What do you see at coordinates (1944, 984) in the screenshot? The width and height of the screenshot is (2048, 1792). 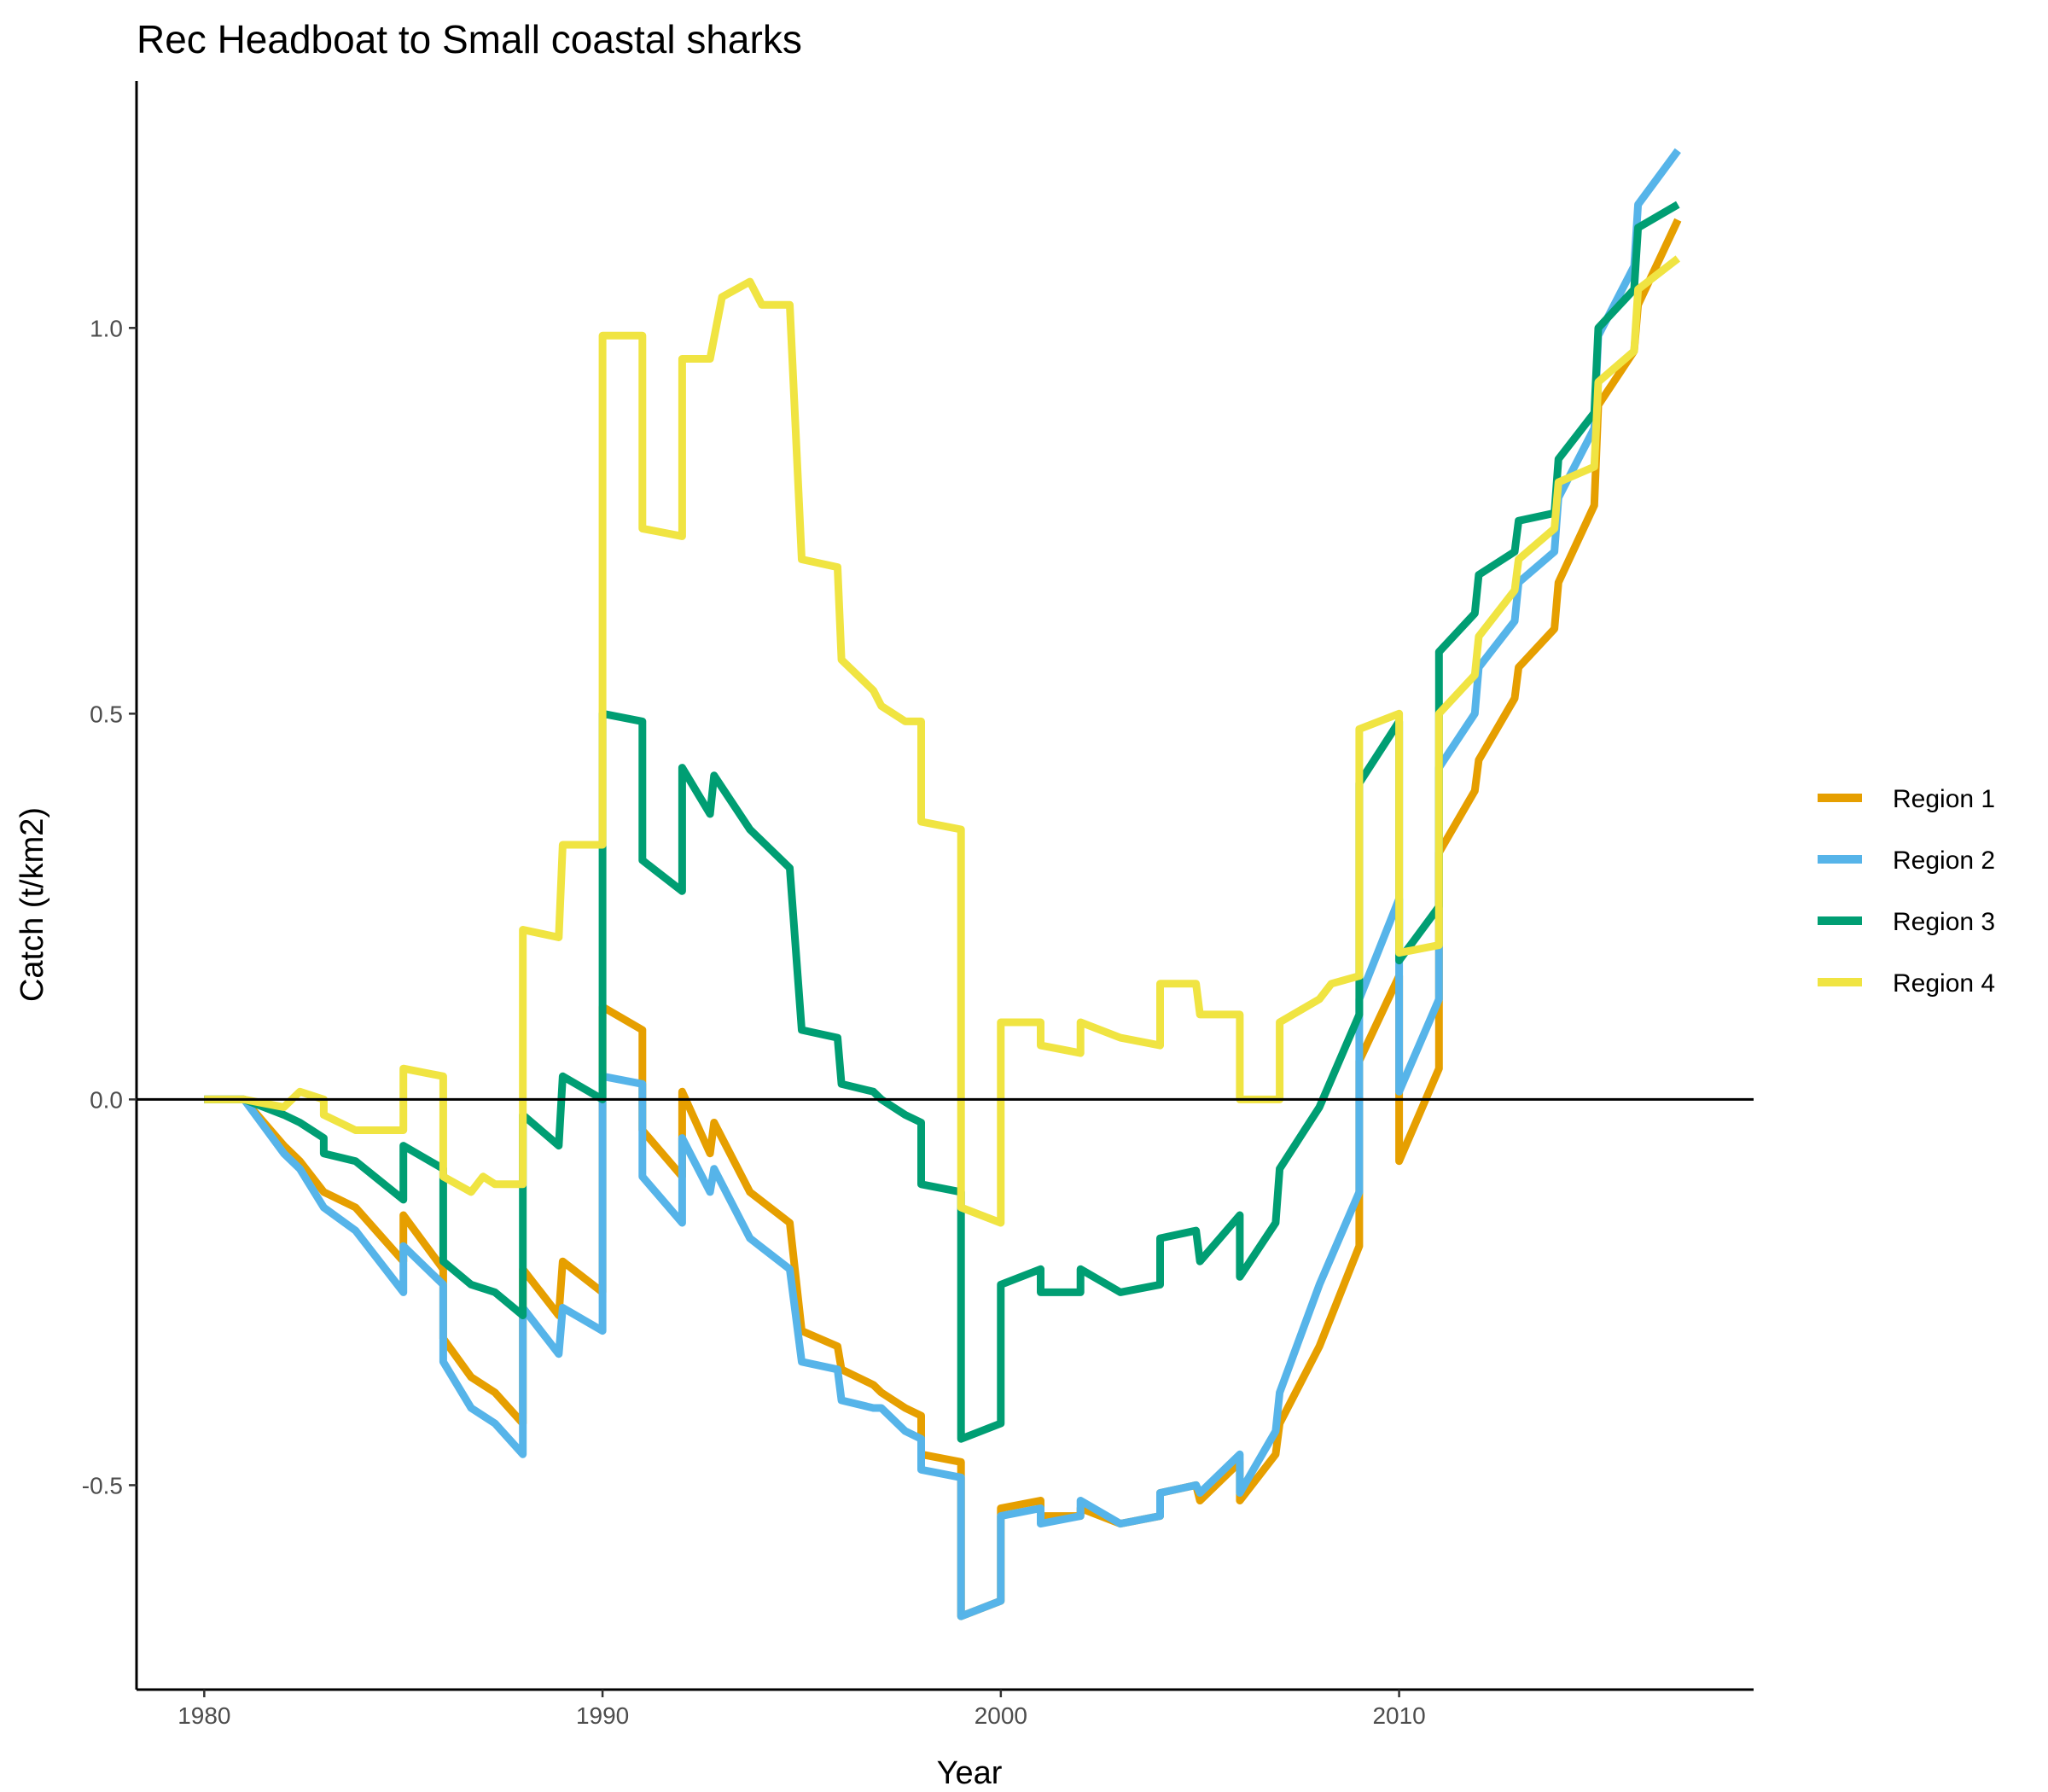 I see `legend-label: Region 4` at bounding box center [1944, 984].